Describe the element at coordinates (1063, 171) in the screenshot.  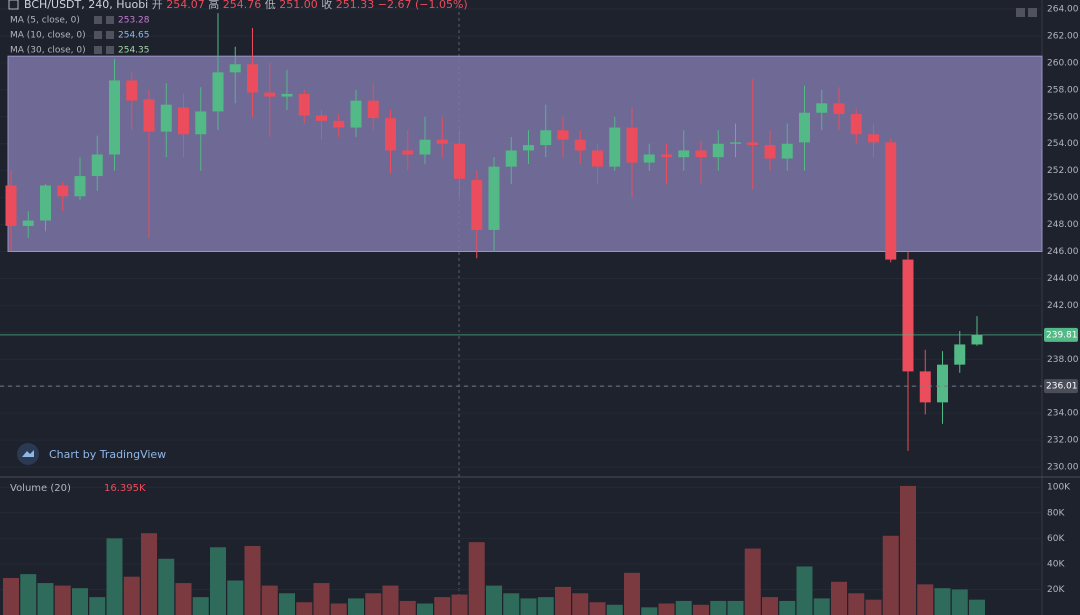
I see `y-tick-label: 252.00` at that location.